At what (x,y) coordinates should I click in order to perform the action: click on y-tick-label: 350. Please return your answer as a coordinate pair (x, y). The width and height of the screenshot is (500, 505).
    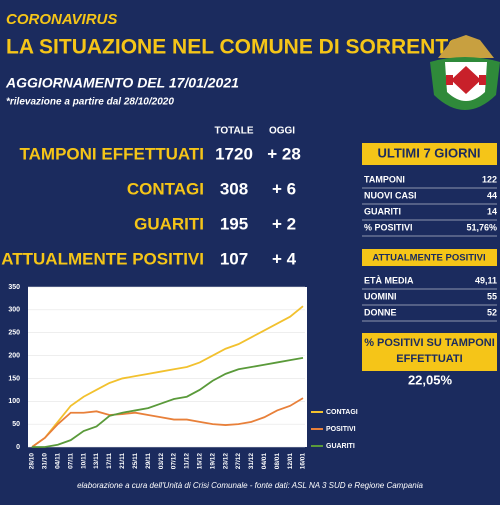
    Looking at the image, I should click on (14, 287).